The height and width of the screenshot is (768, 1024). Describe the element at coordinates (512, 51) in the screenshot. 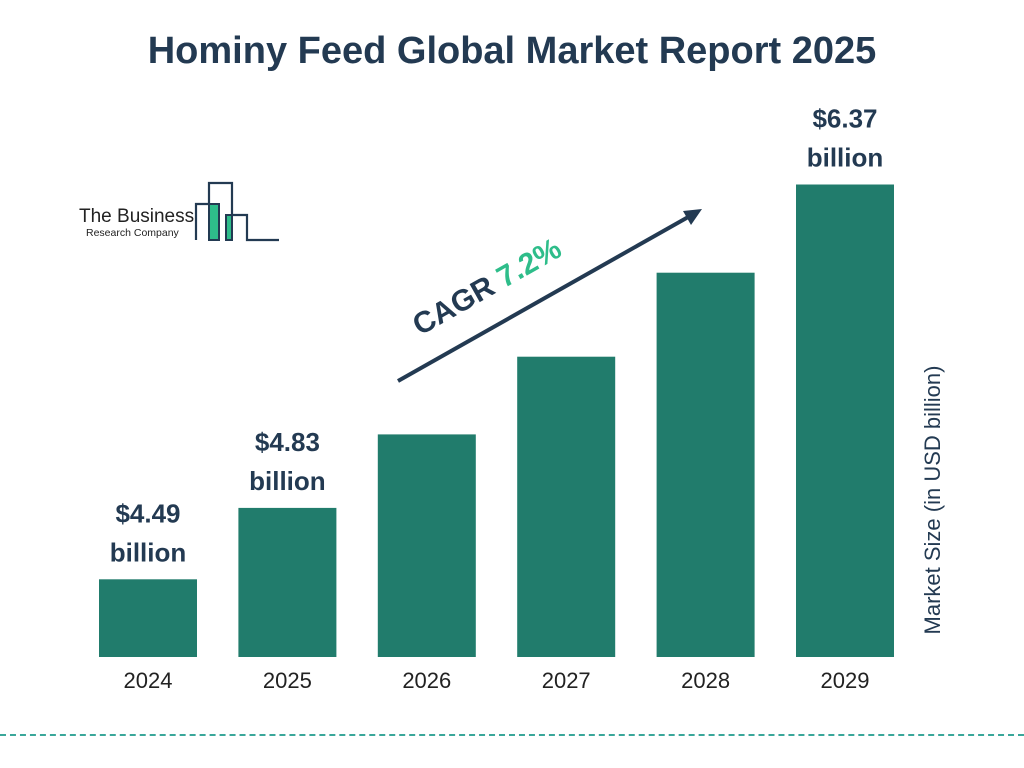

I see `chart-title: Hominy Feed Global Market Report 2025` at that location.